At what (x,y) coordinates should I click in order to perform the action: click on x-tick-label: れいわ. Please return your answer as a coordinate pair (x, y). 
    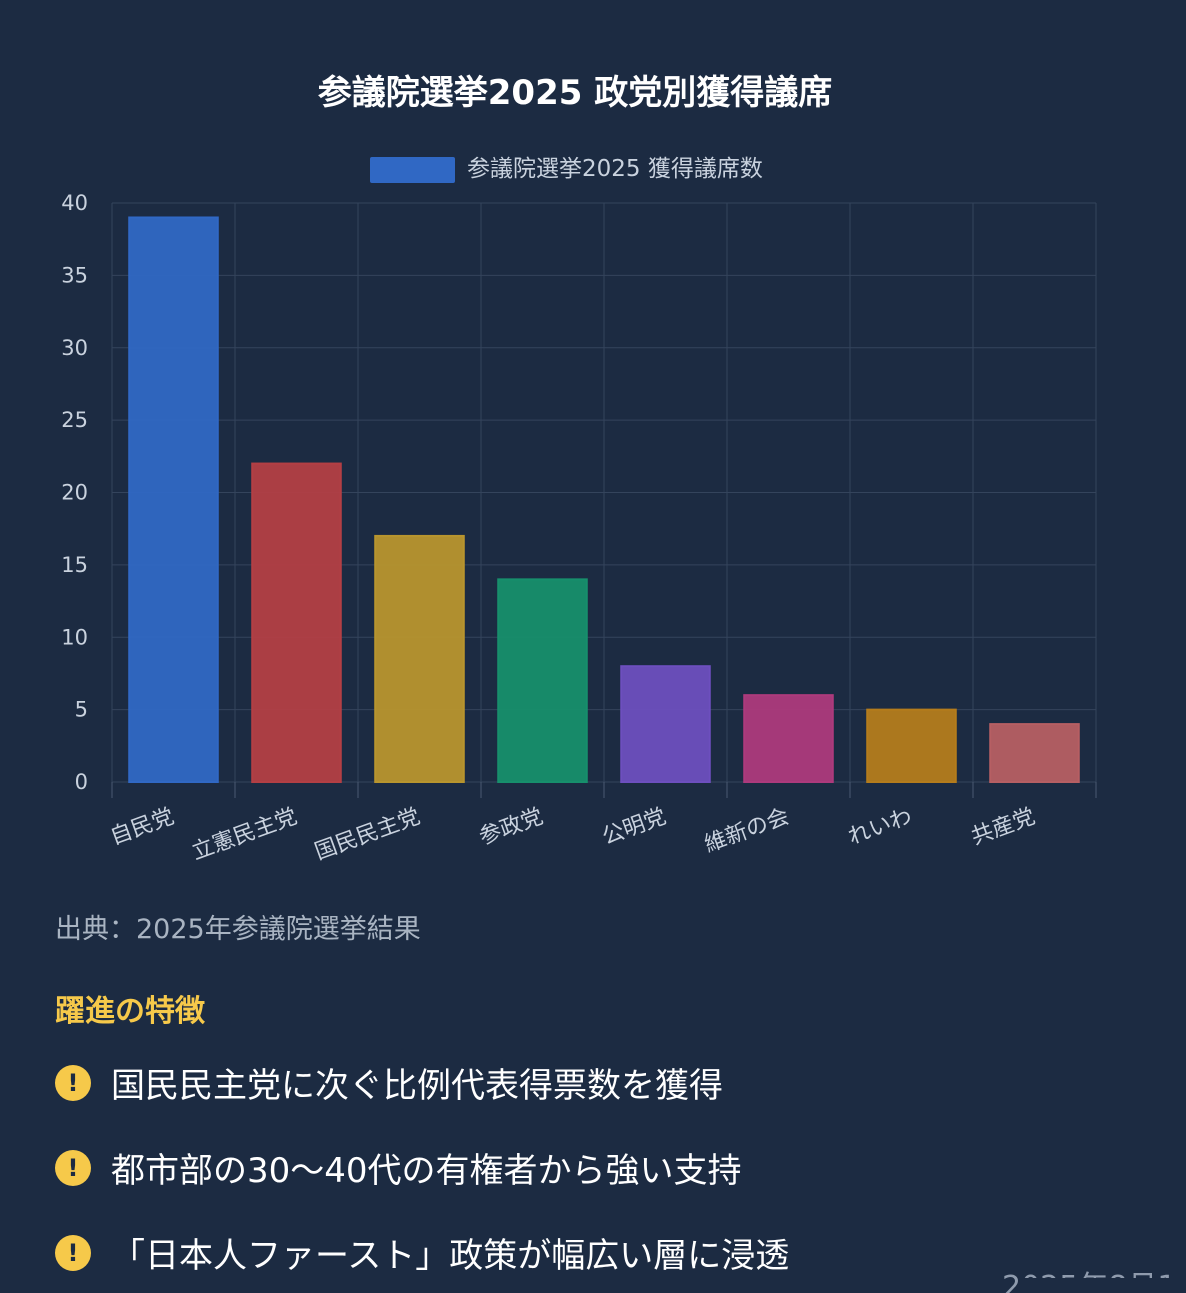
    Looking at the image, I should click on (880, 827).